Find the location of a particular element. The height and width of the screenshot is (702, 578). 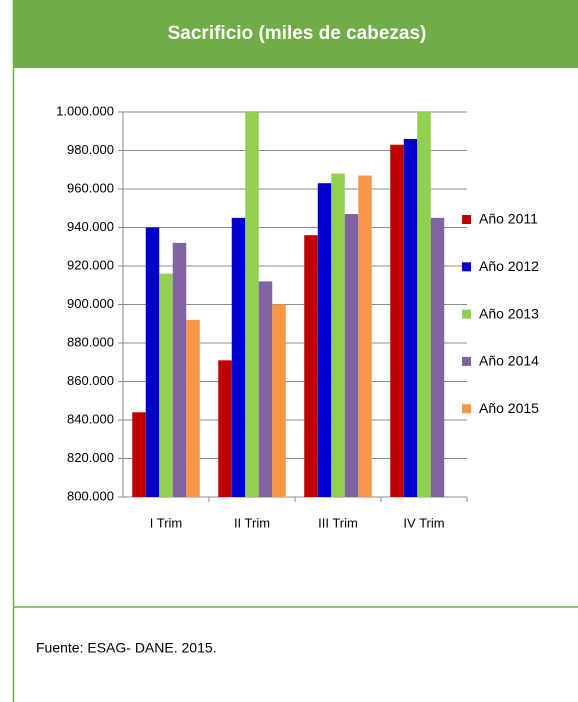

y-tick-label: 960.000 is located at coordinates (90, 187).